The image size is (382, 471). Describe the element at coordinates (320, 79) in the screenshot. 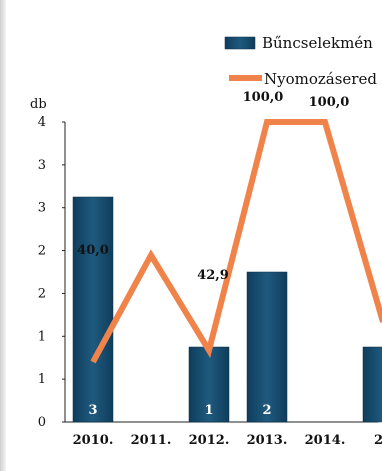

I see `legend-label-line: Nyomozásered` at that location.